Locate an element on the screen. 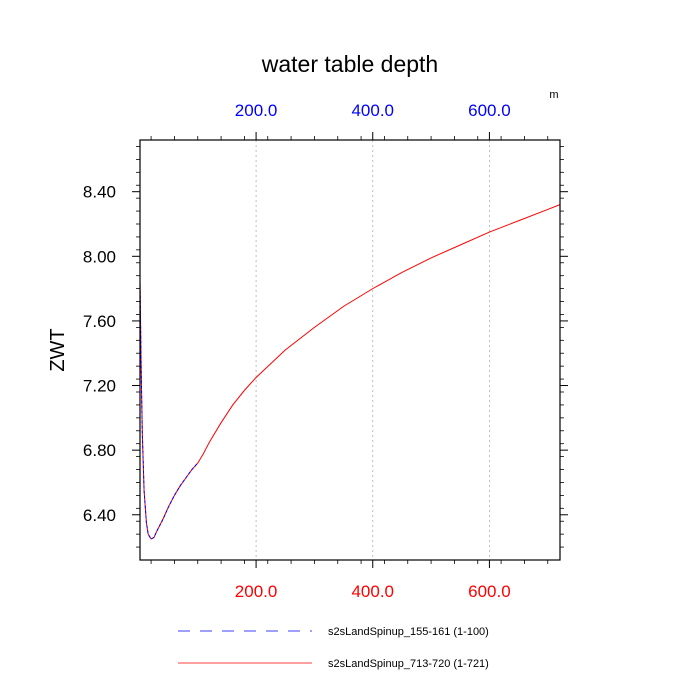 The height and width of the screenshot is (700, 700). legend-label-series-1: s2sLandSpinup_155-161 (1-100) is located at coordinates (408, 632).